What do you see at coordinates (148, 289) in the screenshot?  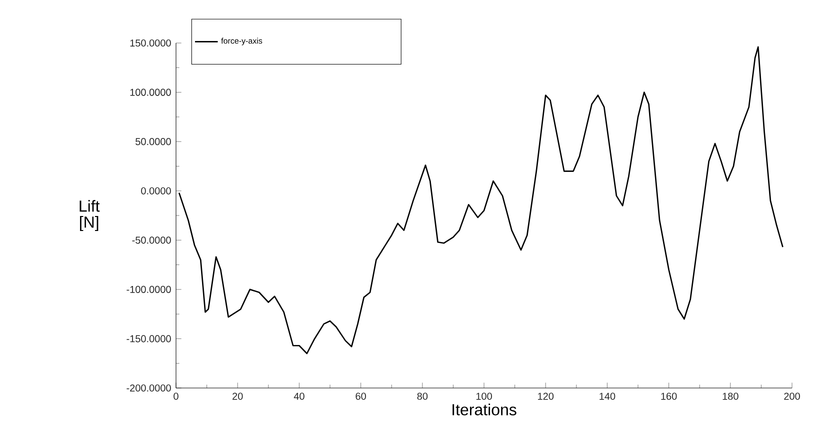 I see `y-tick-label: -100.0000` at bounding box center [148, 289].